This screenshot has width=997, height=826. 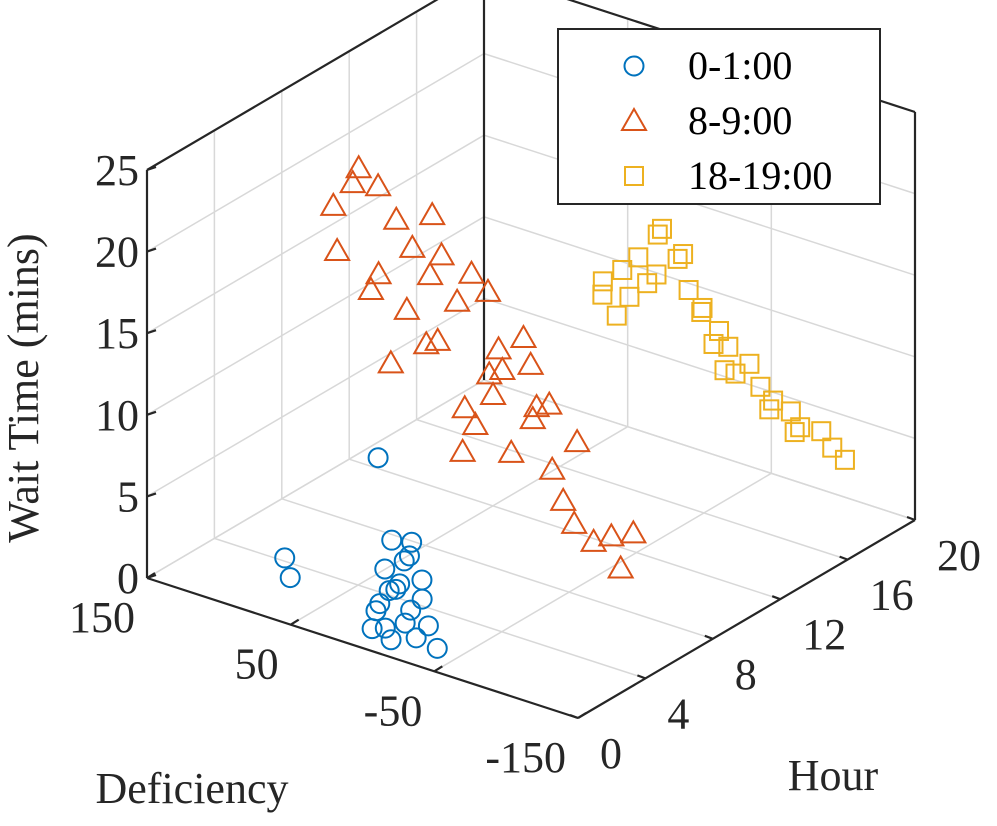 What do you see at coordinates (740, 120) in the screenshot?
I see `legend-label: 8-9:00` at bounding box center [740, 120].